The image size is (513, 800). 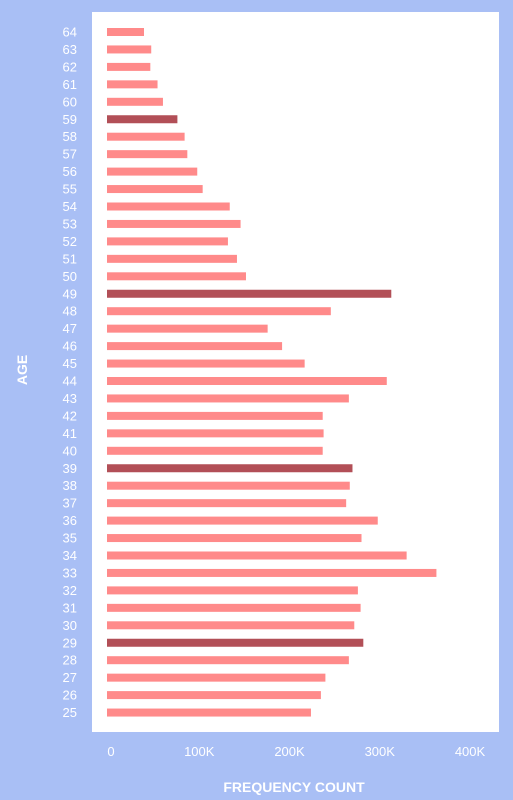 I want to click on y-tick-label: 30, so click(x=70, y=625).